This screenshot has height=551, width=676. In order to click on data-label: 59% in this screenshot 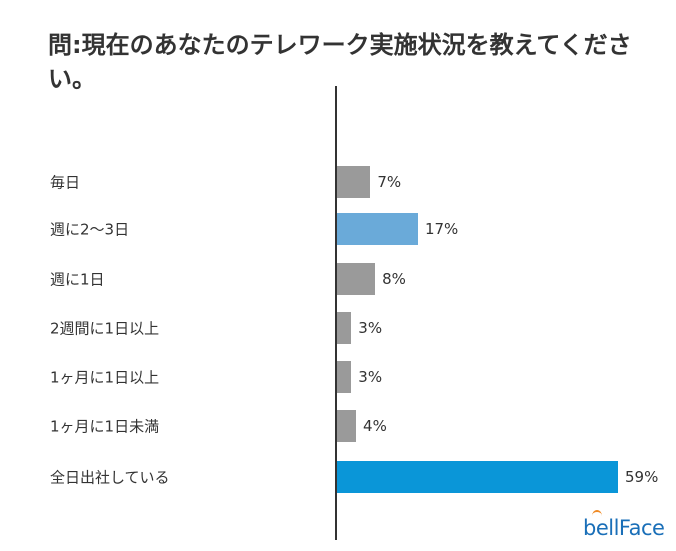, I will do `click(642, 477)`.